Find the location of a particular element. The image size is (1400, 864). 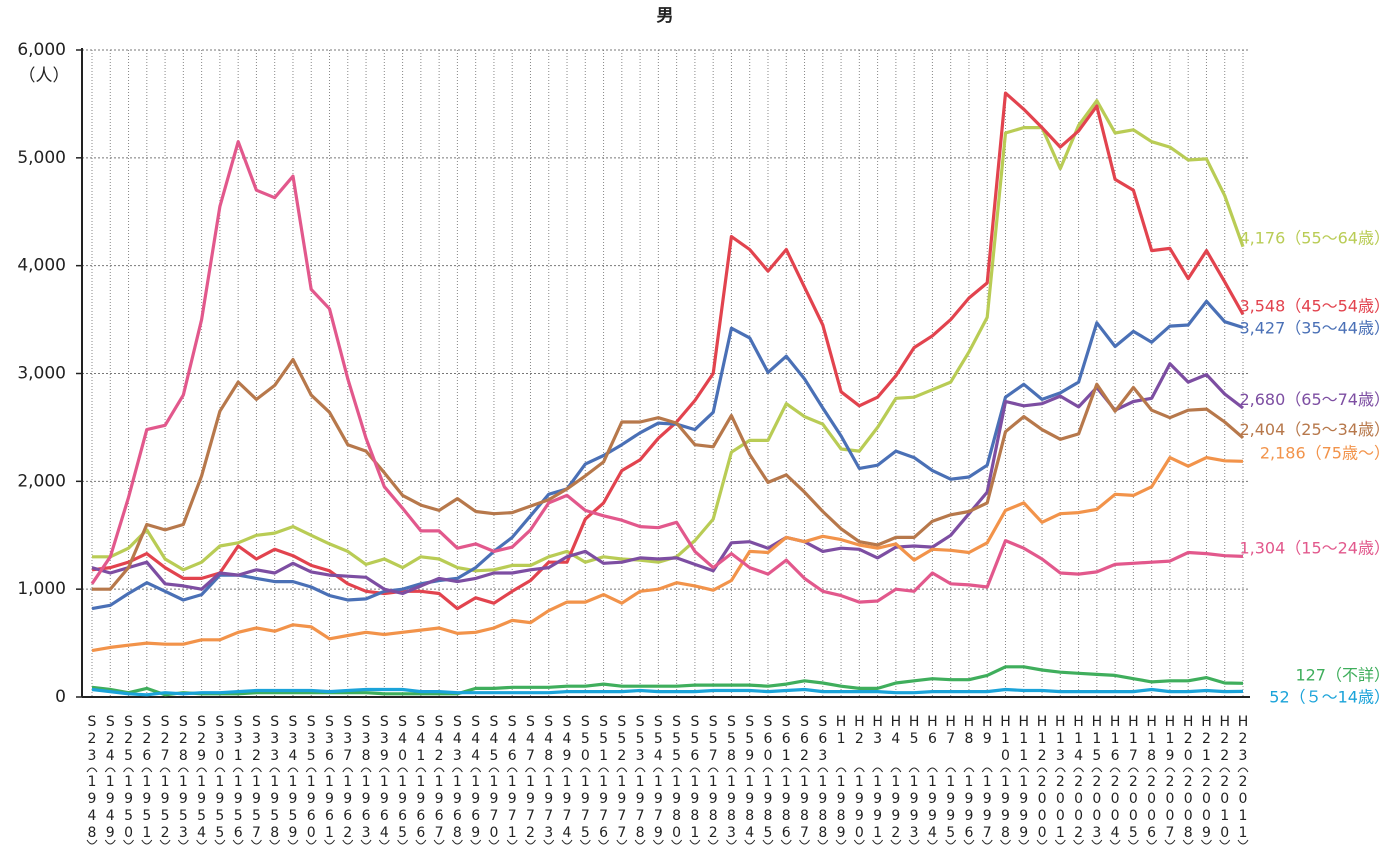

x-year-label: 2004 is located at coordinates (1115, 808).